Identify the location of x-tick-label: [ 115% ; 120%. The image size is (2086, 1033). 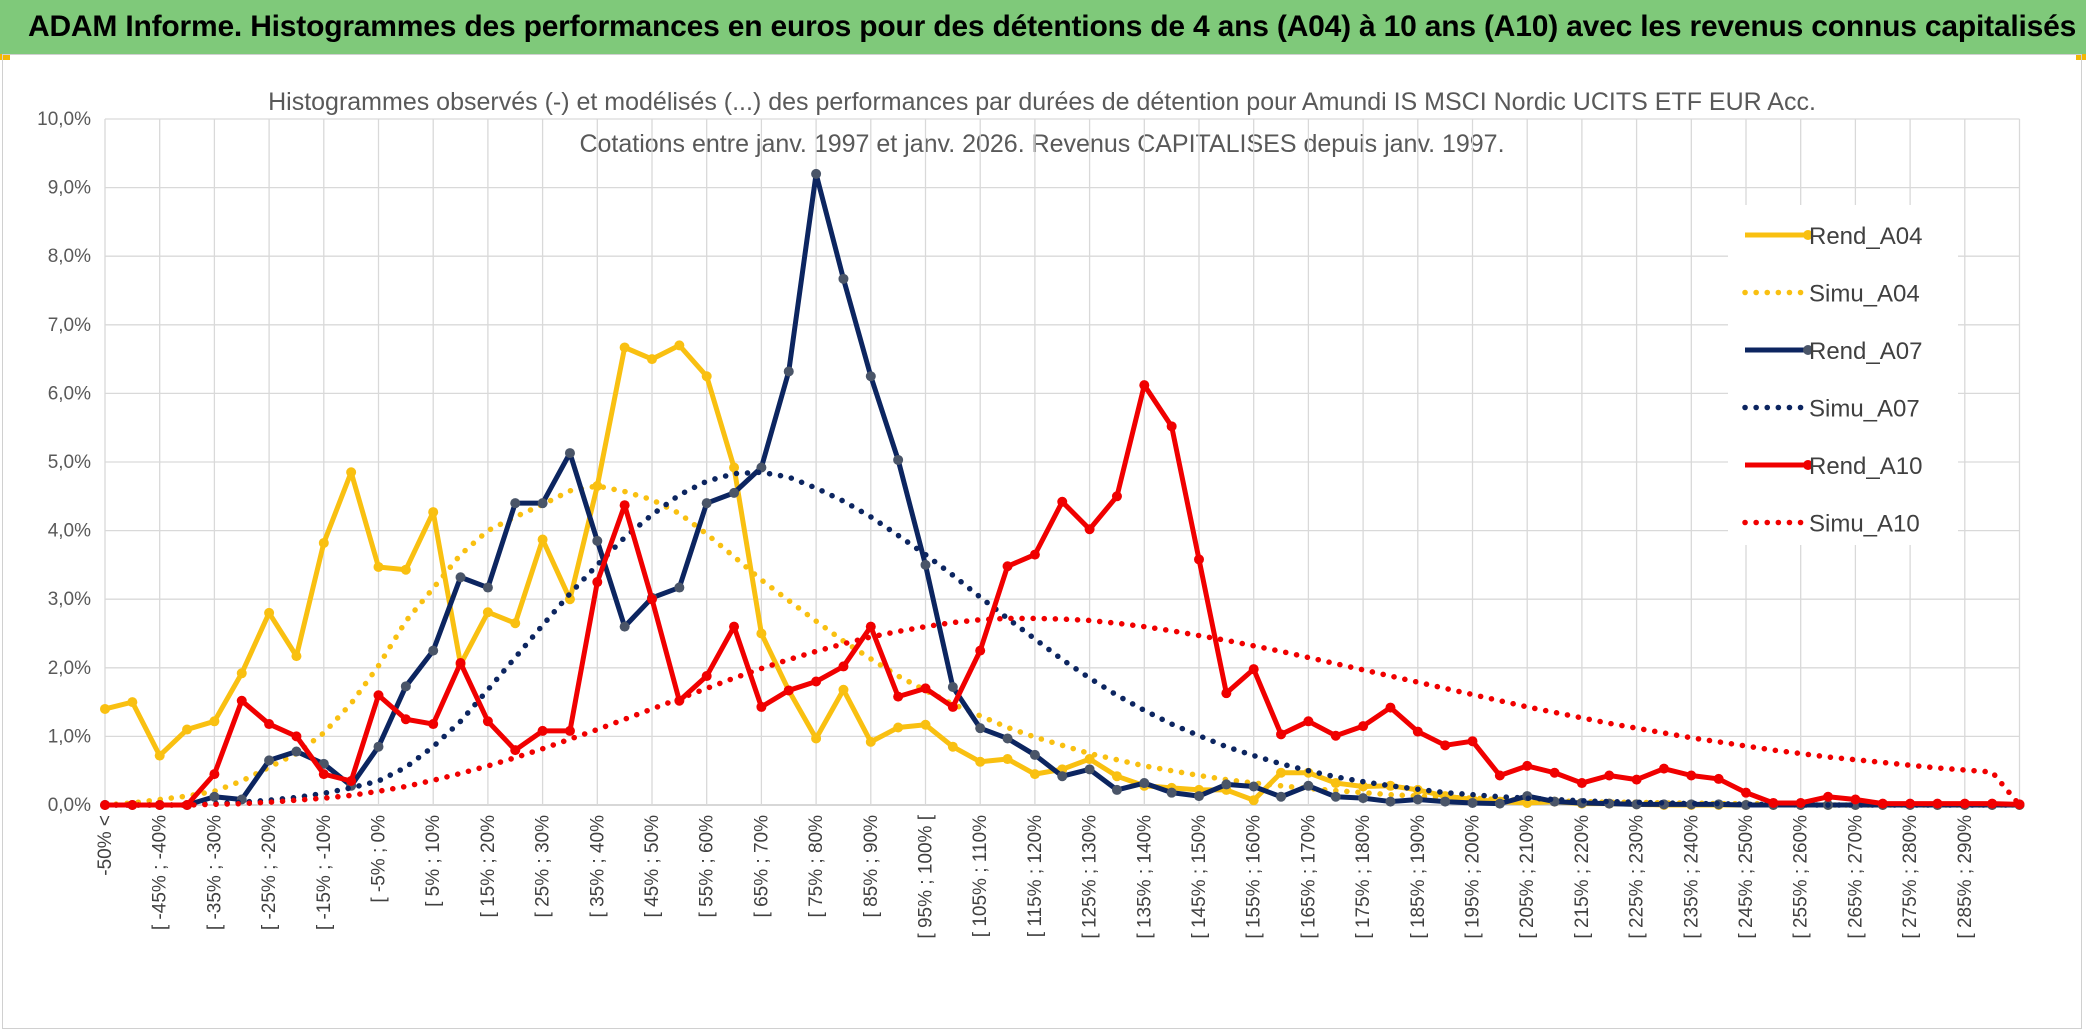
(1035, 876).